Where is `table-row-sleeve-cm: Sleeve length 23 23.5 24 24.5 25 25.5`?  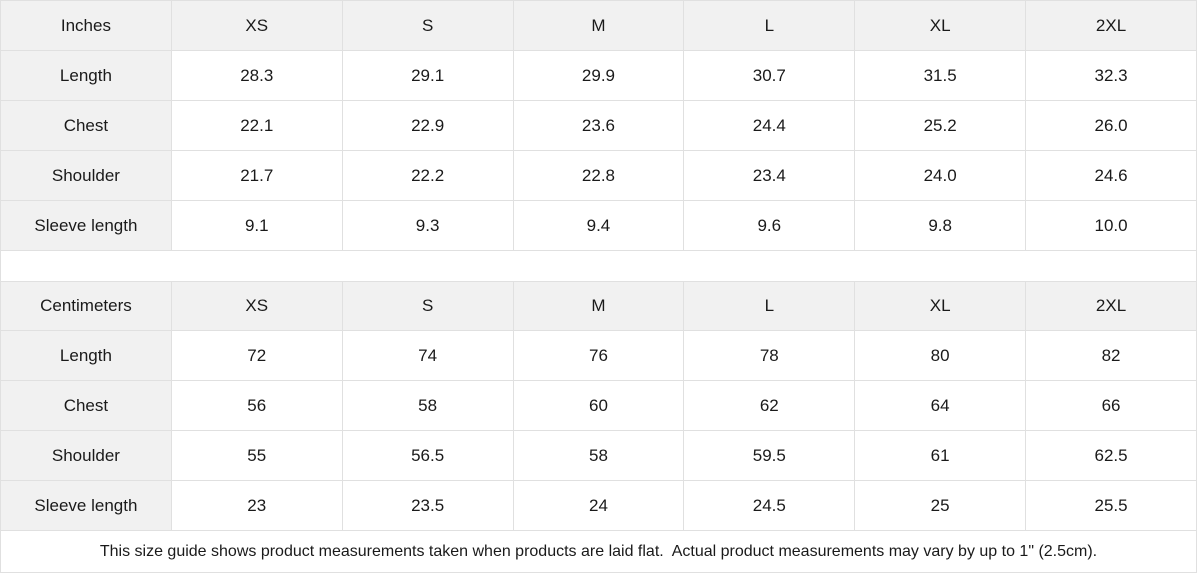 table-row-sleeve-cm: Sleeve length 23 23.5 24 24.5 25 25.5 is located at coordinates (598, 505).